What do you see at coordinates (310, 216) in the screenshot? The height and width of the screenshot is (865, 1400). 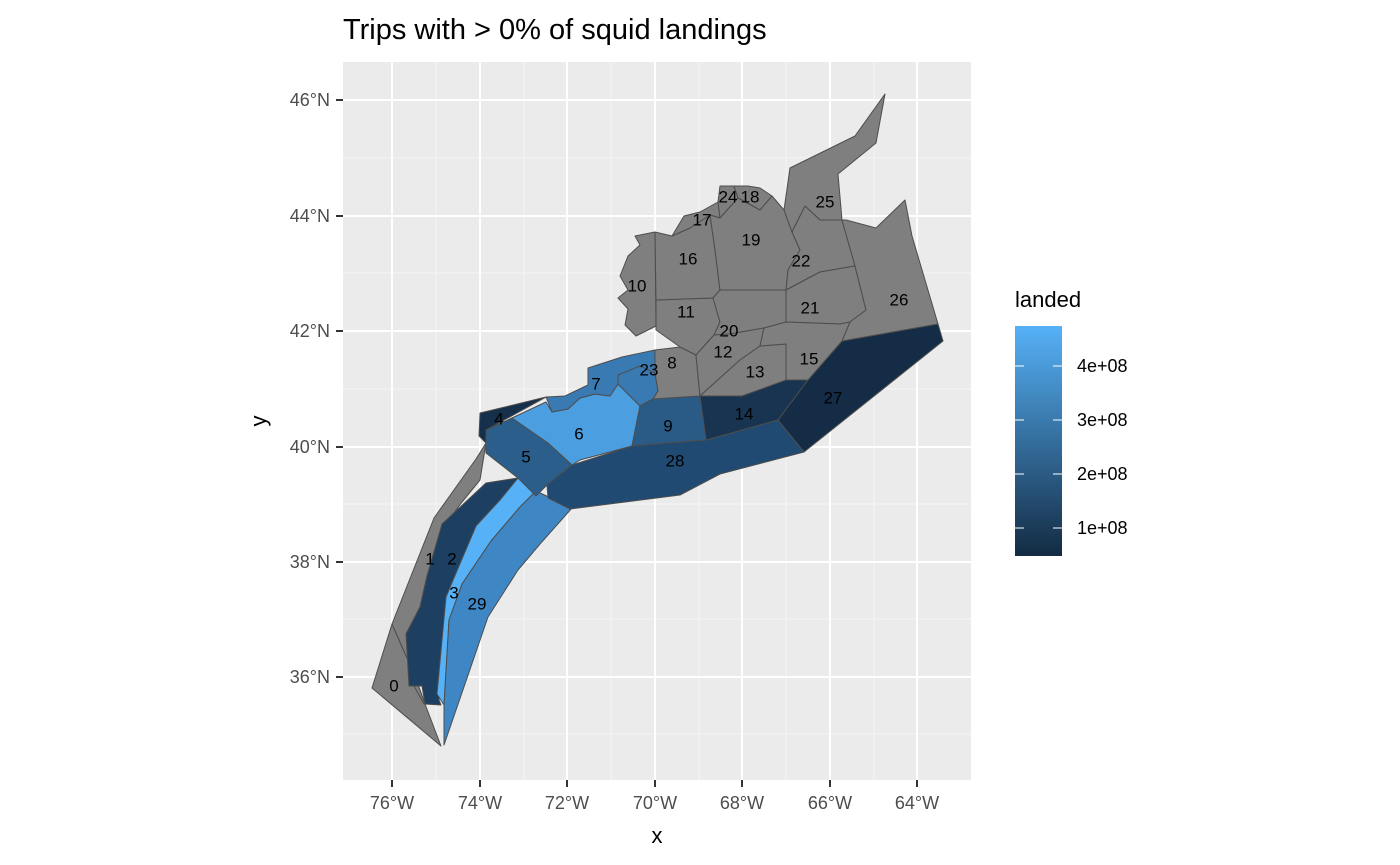 I see `y-tick-label: 44°N` at bounding box center [310, 216].